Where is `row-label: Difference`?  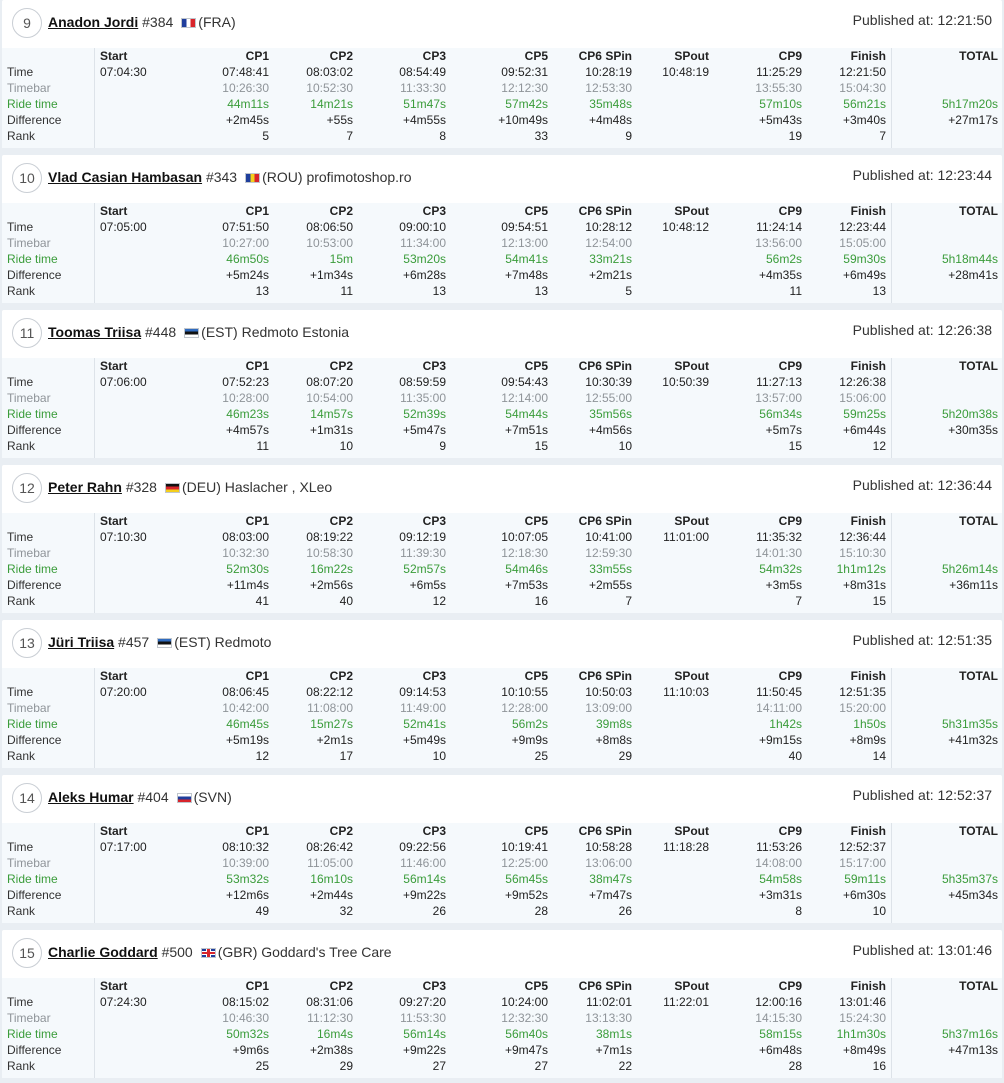 row-label: Difference is located at coordinates (34, 585).